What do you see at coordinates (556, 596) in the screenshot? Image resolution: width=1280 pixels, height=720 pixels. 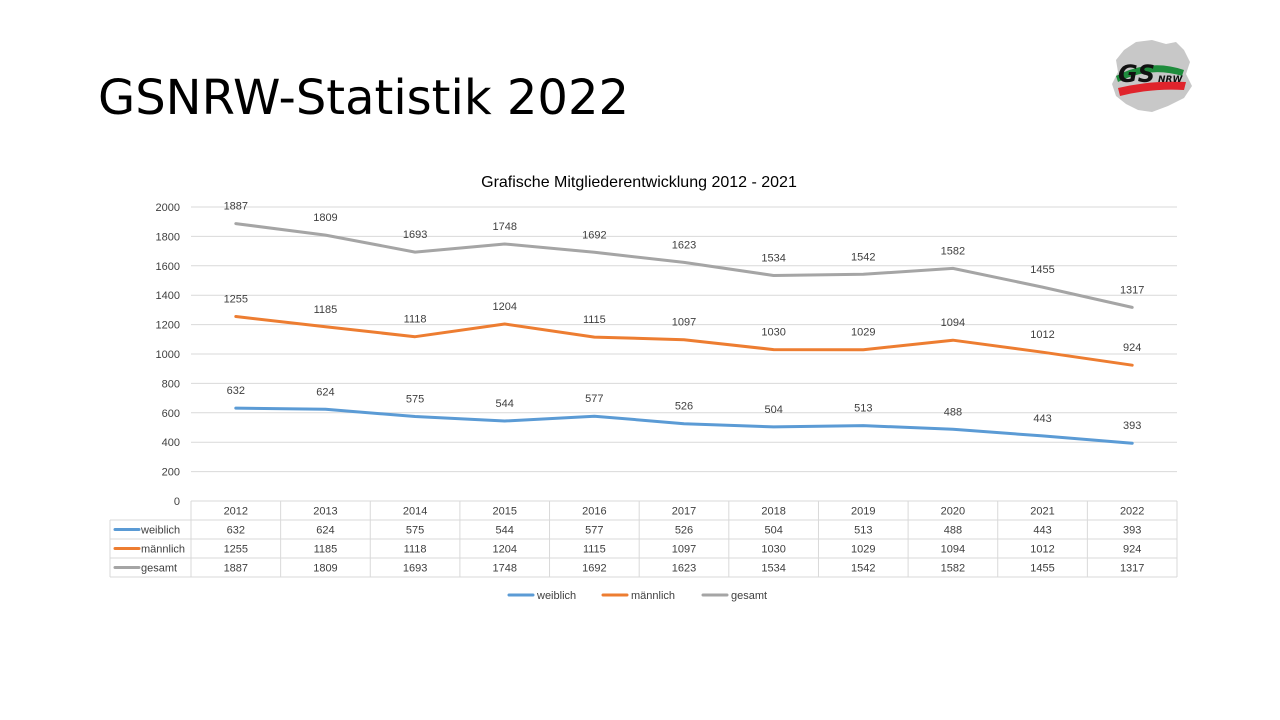 I see `legend-label: weiblich` at bounding box center [556, 596].